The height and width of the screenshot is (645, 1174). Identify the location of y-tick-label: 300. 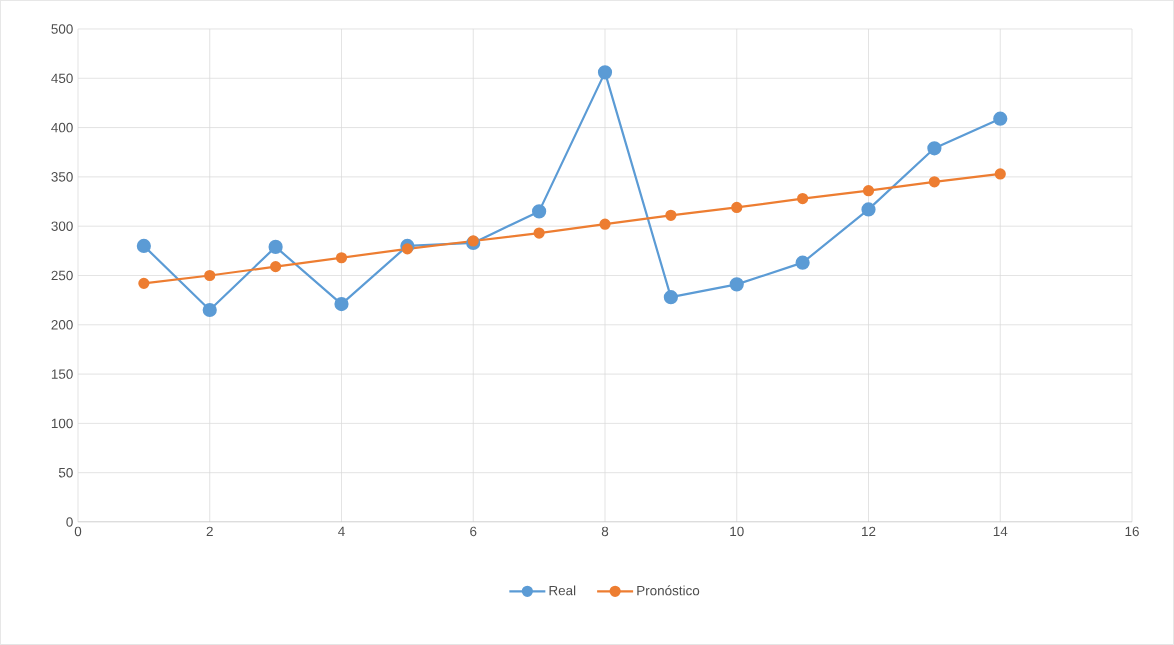
(62, 226).